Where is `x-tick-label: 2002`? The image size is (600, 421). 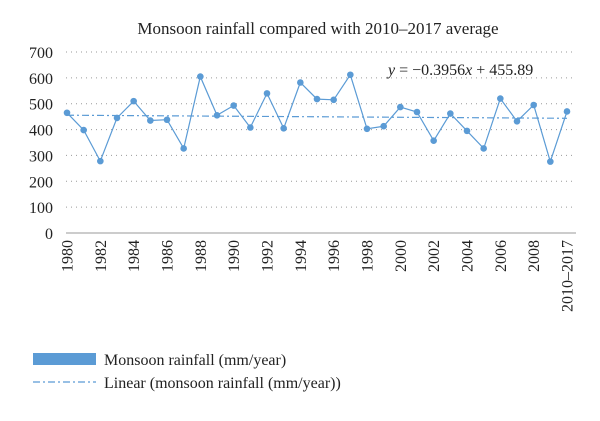
x-tick-label: 2002 is located at coordinates (434, 256).